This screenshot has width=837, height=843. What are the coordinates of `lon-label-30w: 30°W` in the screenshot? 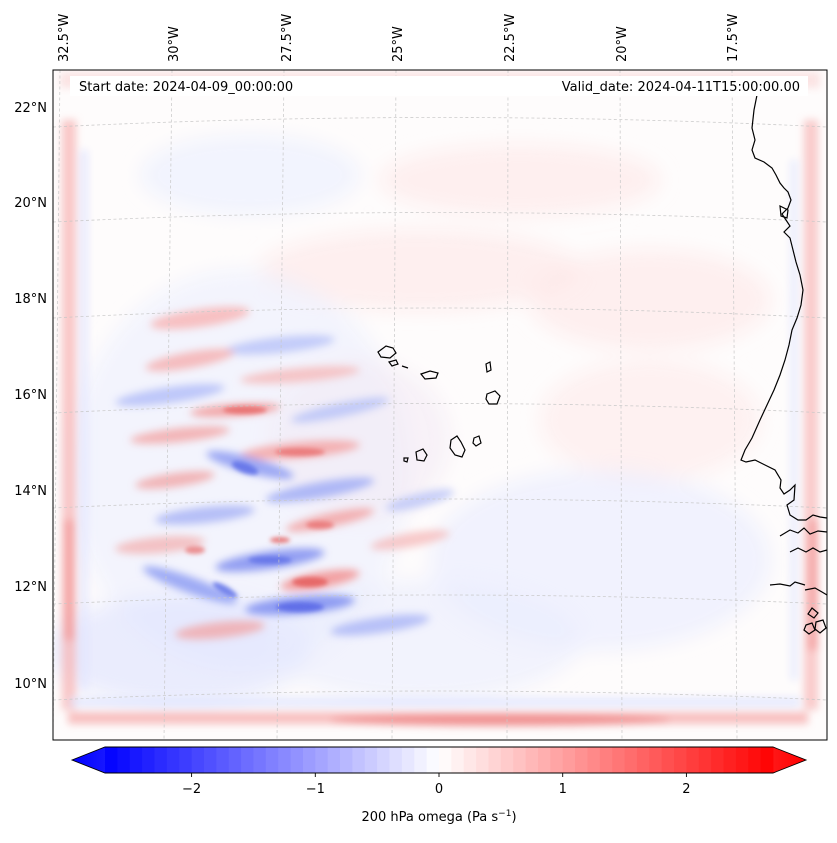 It's located at (174, 44).